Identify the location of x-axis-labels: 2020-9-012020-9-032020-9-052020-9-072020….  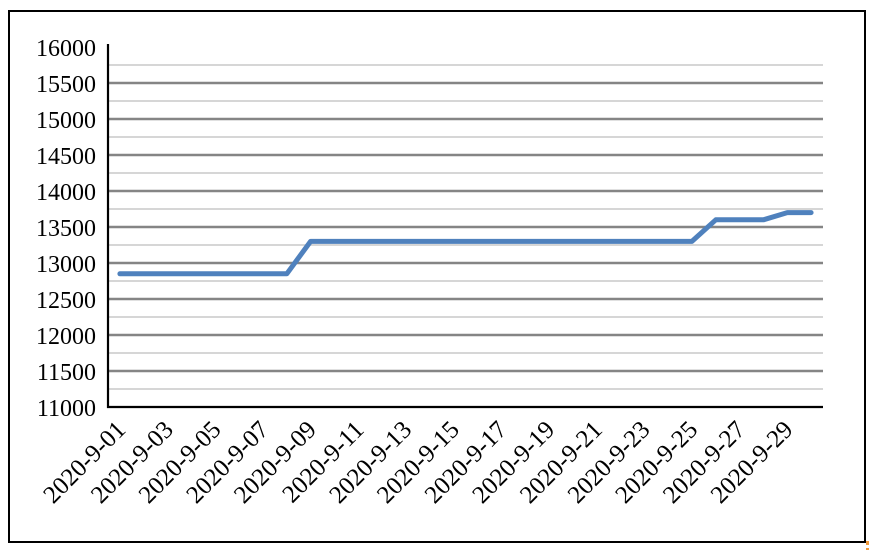
(418, 462).